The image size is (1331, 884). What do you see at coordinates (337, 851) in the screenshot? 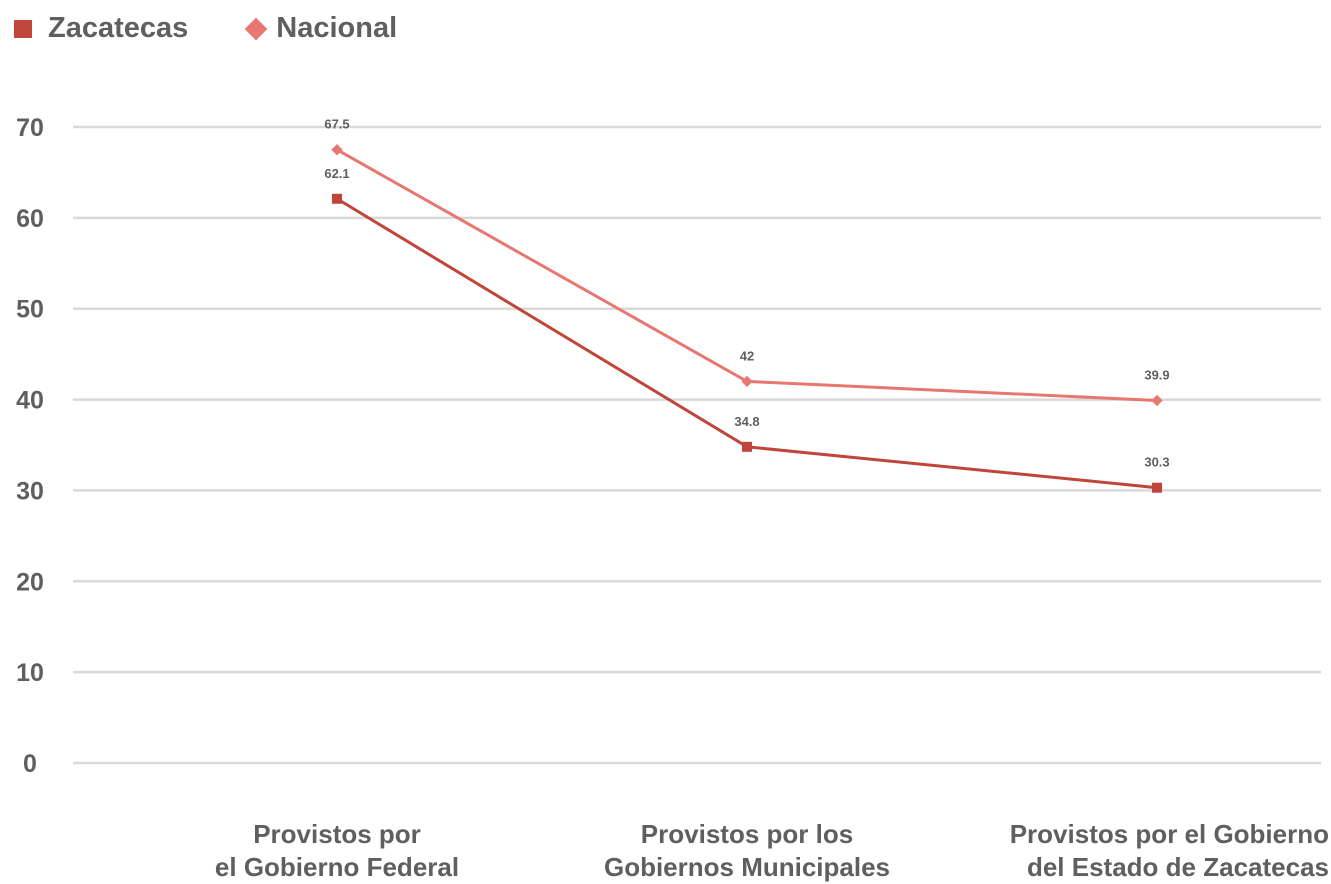
I see `x-tick-label: Provistos por el Gobierno Federal` at bounding box center [337, 851].